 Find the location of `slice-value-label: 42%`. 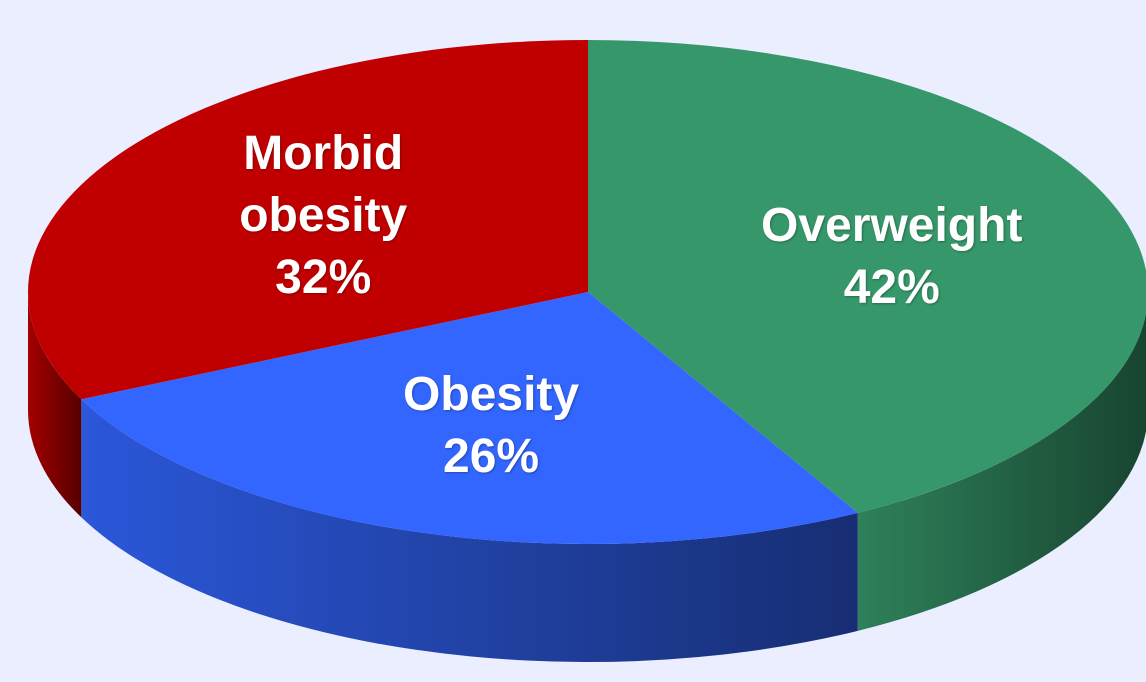

slice-value-label: 42% is located at coordinates (891, 287).